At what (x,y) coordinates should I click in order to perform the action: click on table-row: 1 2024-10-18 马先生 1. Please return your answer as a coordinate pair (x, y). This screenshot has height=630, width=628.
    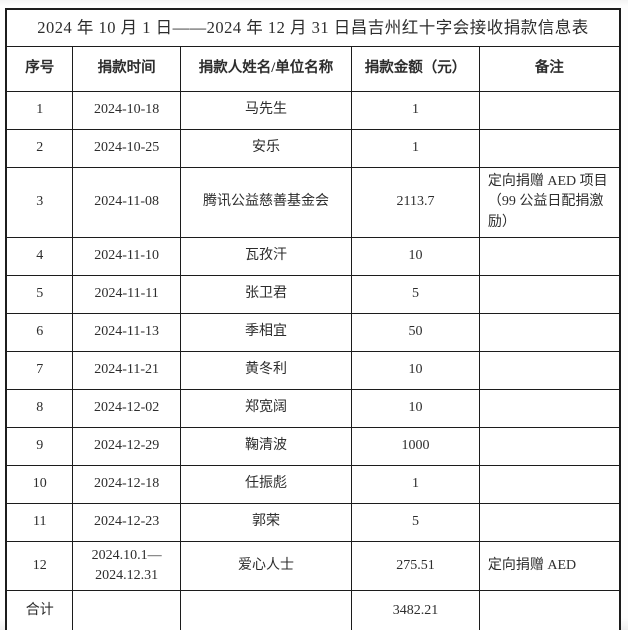
    Looking at the image, I should click on (313, 110).